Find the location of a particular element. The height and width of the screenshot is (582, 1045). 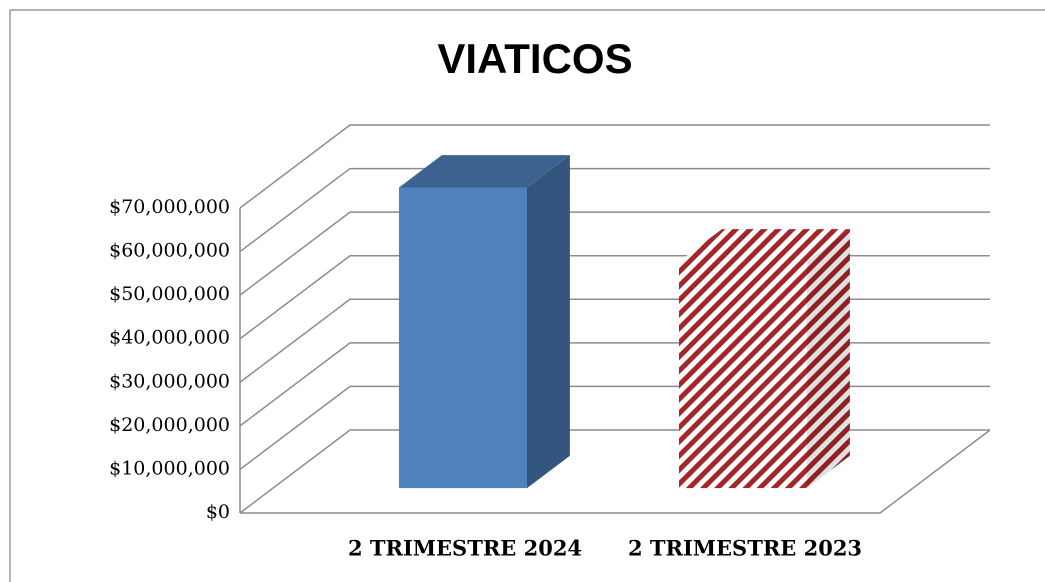

floor is located at coordinates (615, 471).